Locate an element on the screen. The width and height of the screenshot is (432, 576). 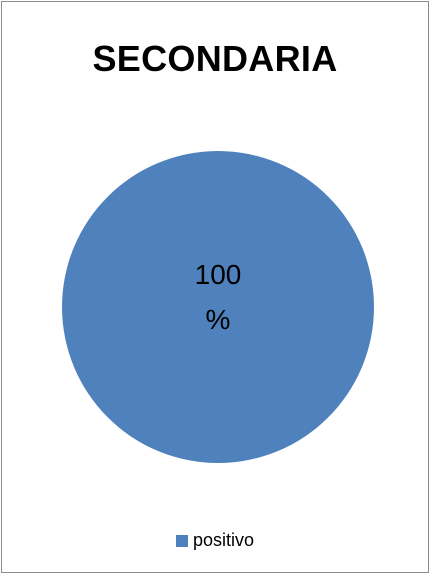
chart-title: SECONDARIA is located at coordinates (215, 58).